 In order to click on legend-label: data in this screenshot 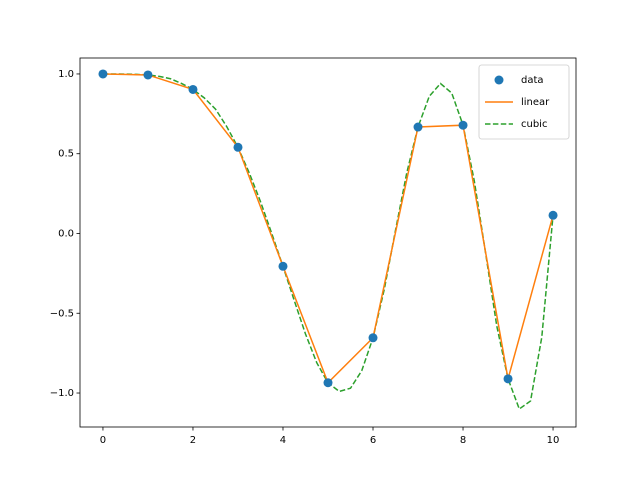, I will do `click(532, 80)`.